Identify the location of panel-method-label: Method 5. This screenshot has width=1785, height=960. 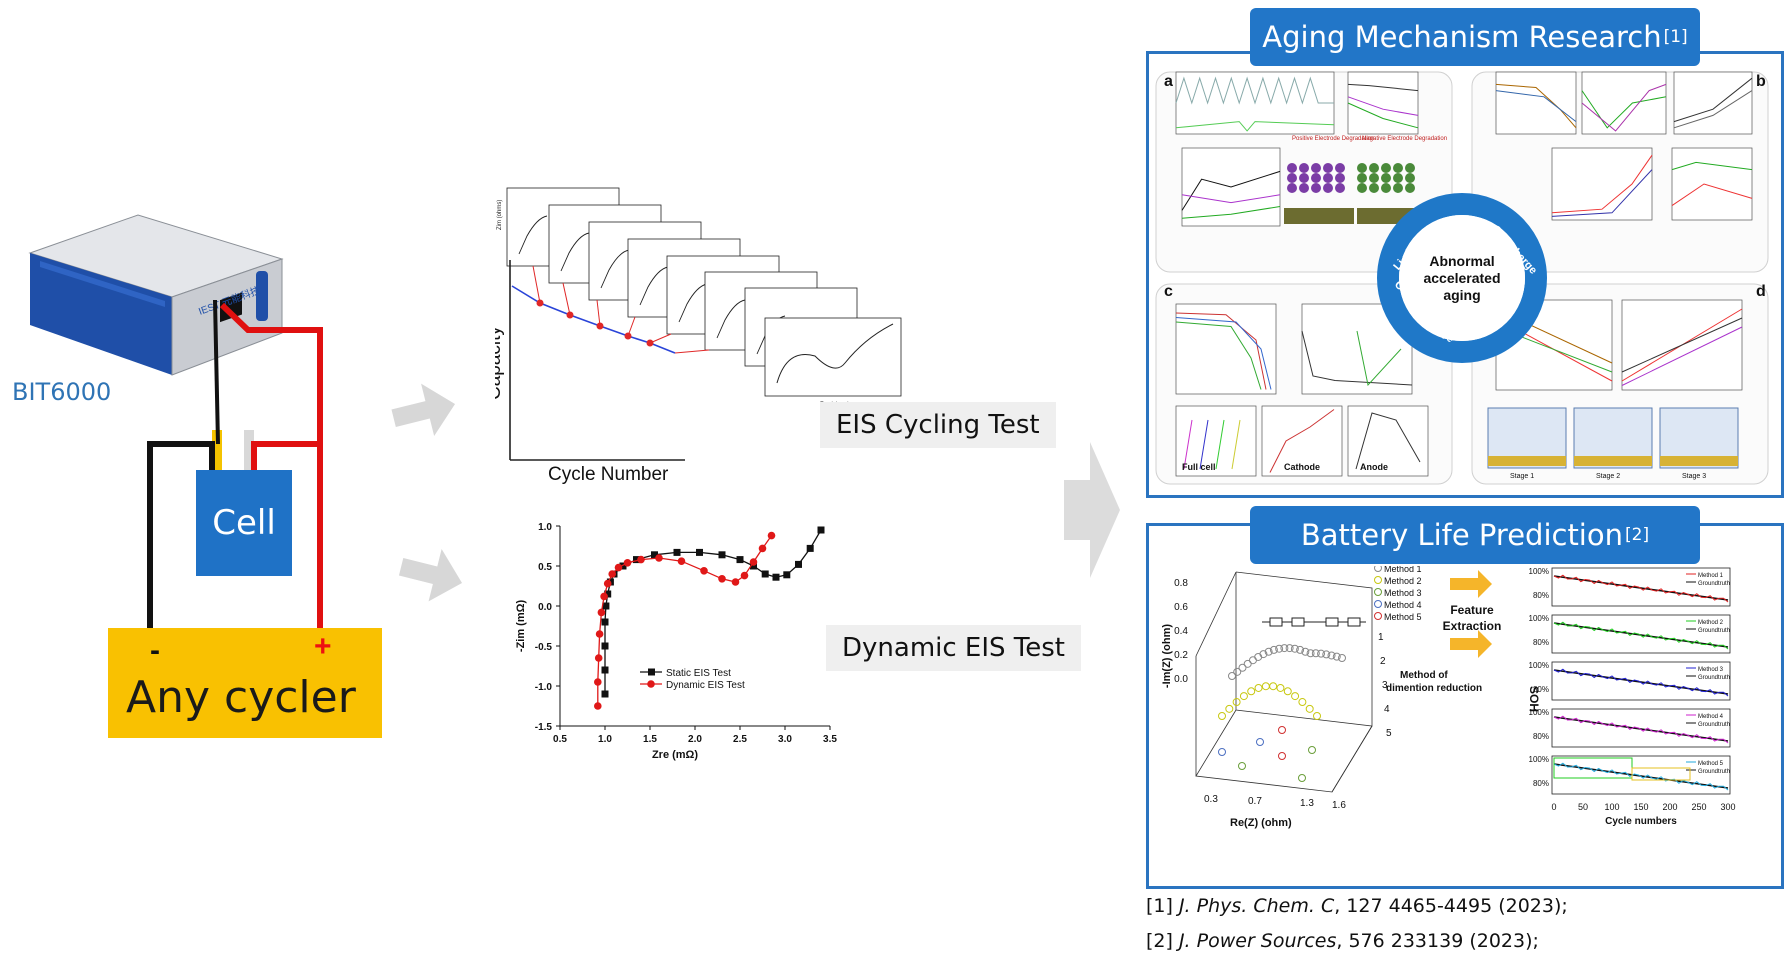
(1711, 764).